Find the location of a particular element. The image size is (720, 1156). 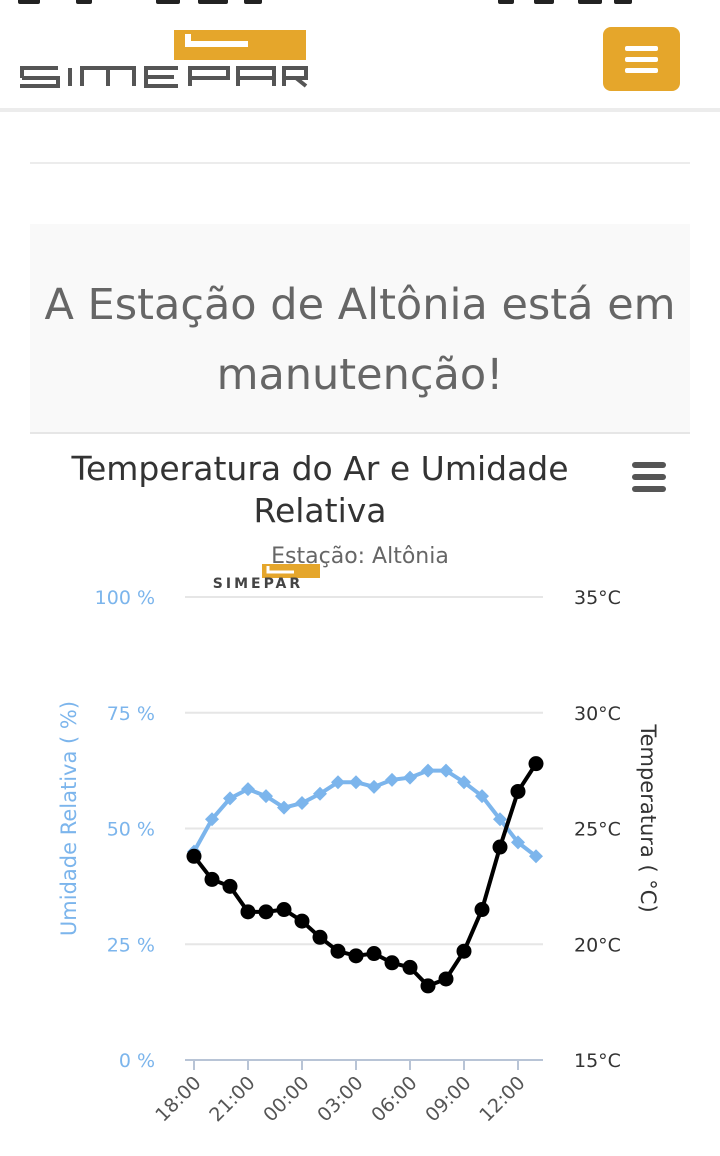

chart-watermark: SIMEPAR is located at coordinates (266, 578).